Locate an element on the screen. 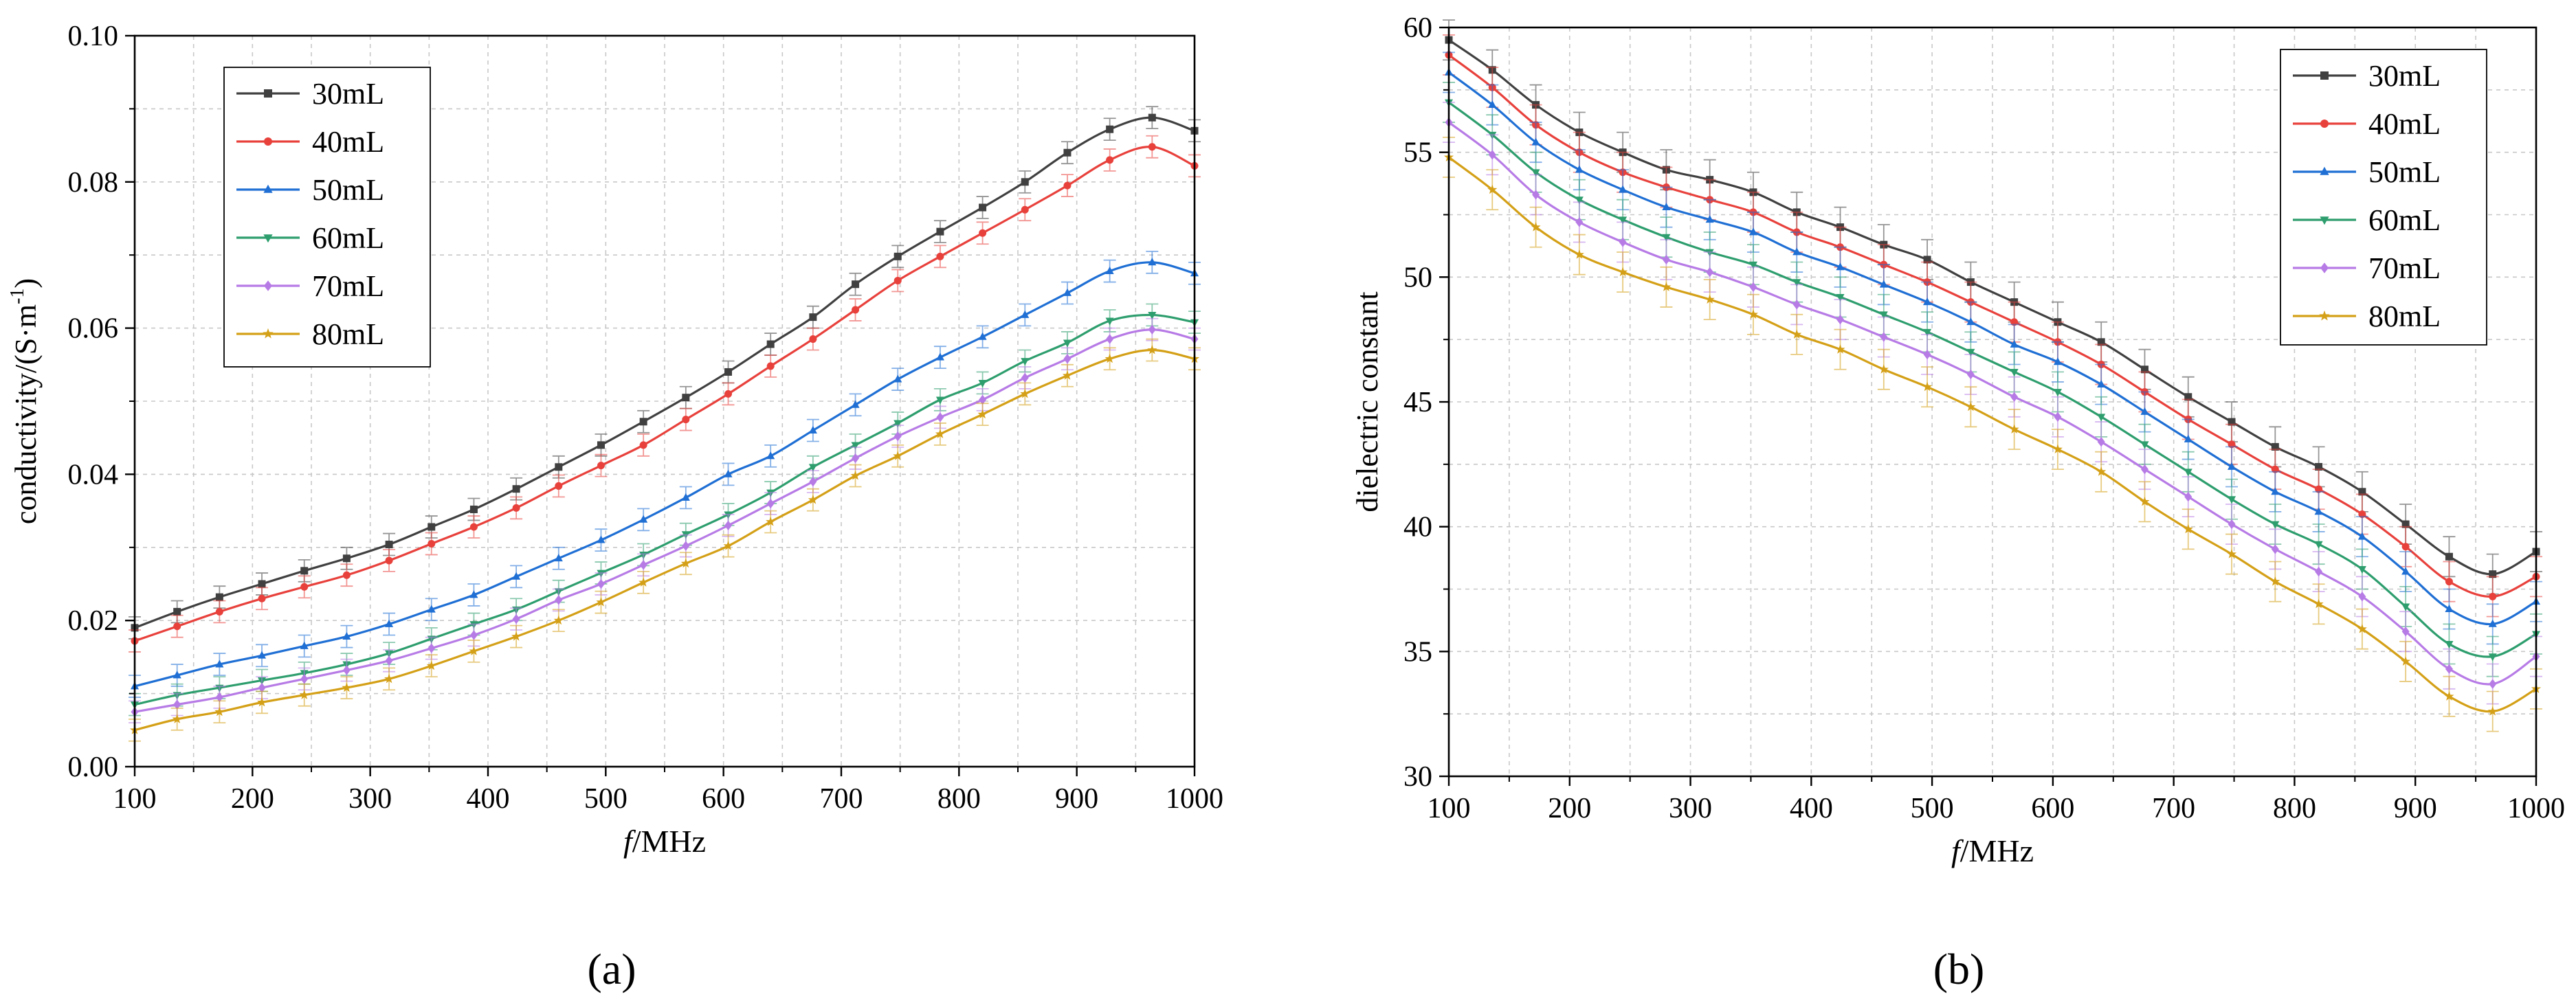  legend-item-80mL: 80mL is located at coordinates (2367, 316).